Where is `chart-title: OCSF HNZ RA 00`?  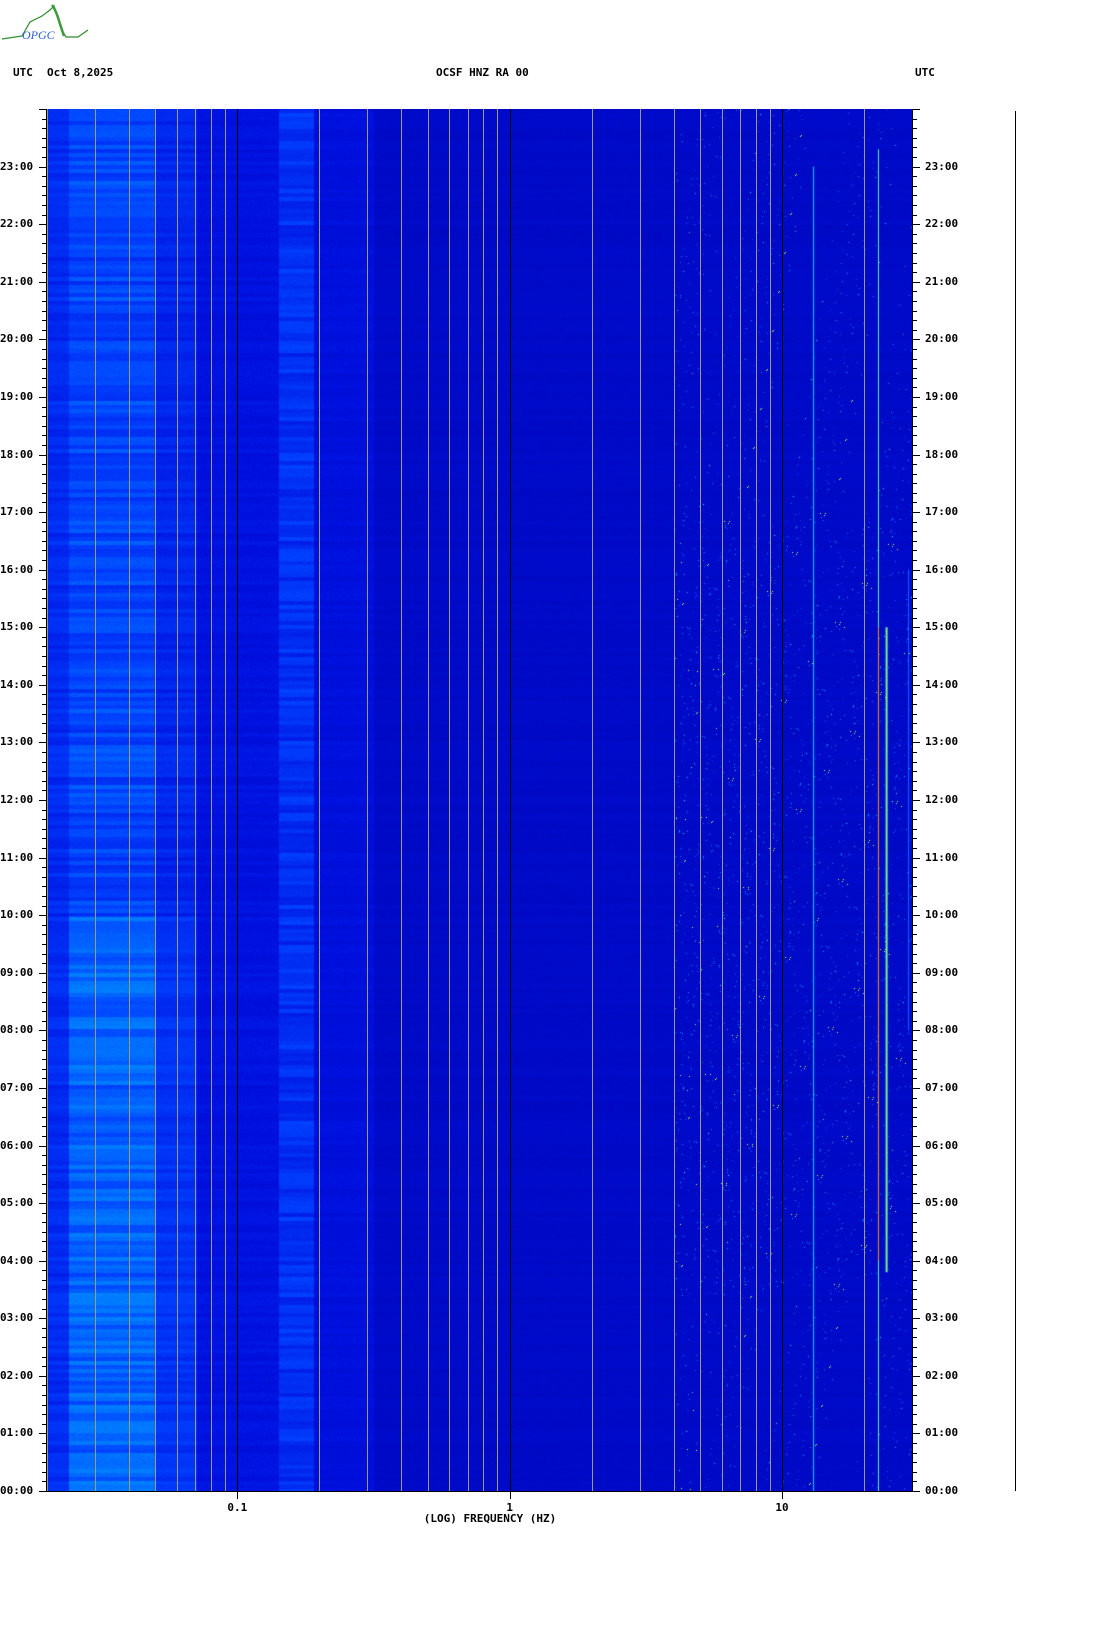
chart-title: OCSF HNZ RA 00 is located at coordinates (482, 72).